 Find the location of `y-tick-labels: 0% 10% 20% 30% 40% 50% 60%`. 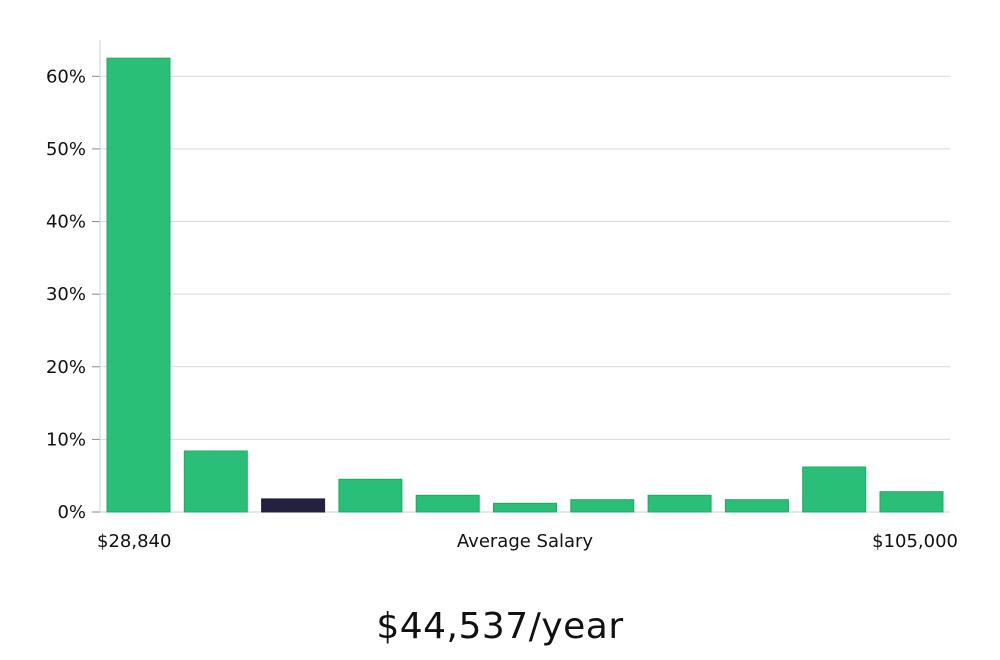

y-tick-labels: 0% 10% 20% 30% 40% 50% 60% is located at coordinates (73, 294).